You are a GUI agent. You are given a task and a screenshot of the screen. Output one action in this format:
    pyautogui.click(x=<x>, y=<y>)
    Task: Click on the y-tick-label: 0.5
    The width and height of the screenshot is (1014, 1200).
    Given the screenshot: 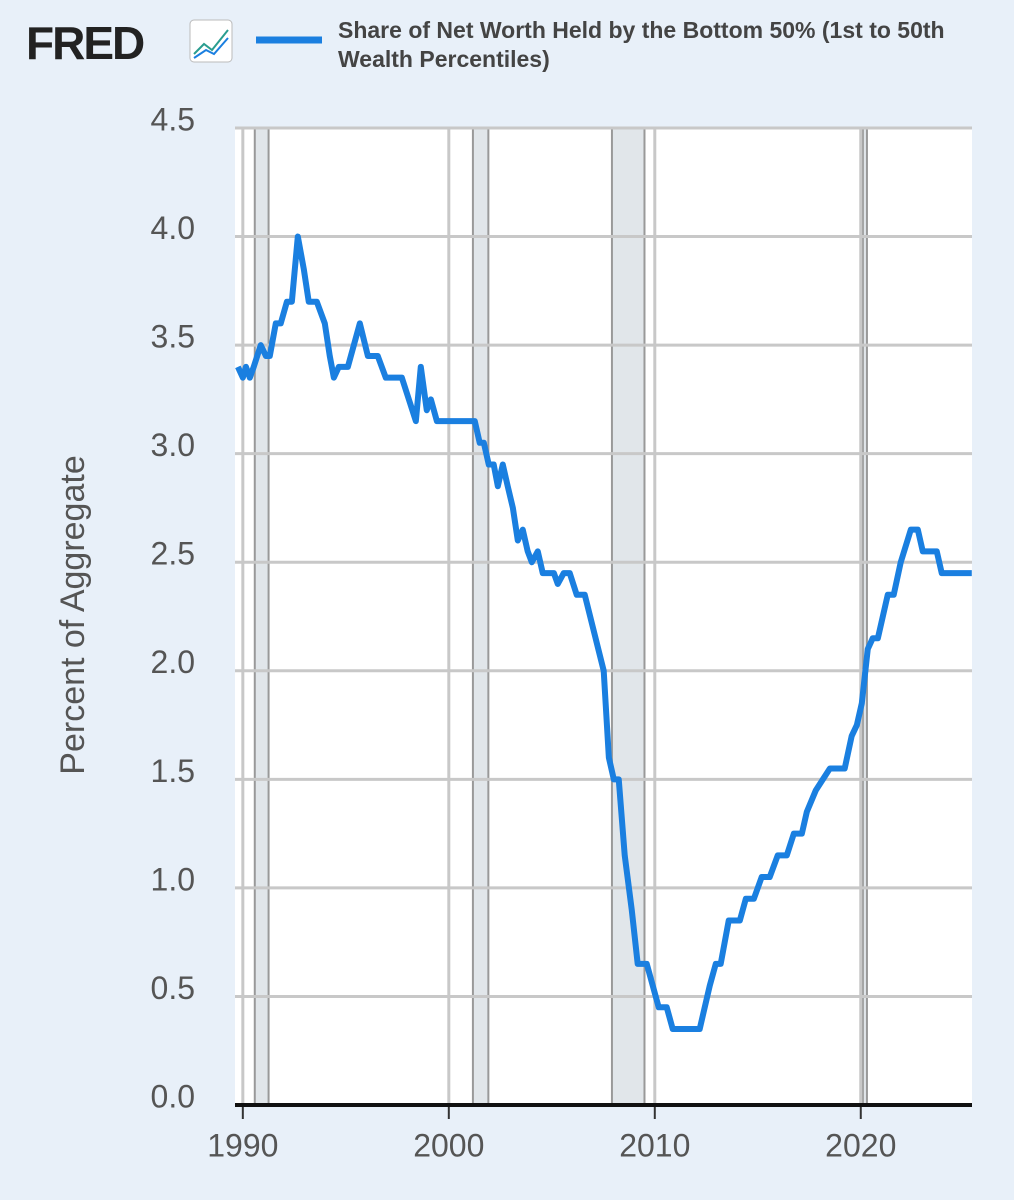 What is the action you would take?
    pyautogui.click(x=173, y=988)
    